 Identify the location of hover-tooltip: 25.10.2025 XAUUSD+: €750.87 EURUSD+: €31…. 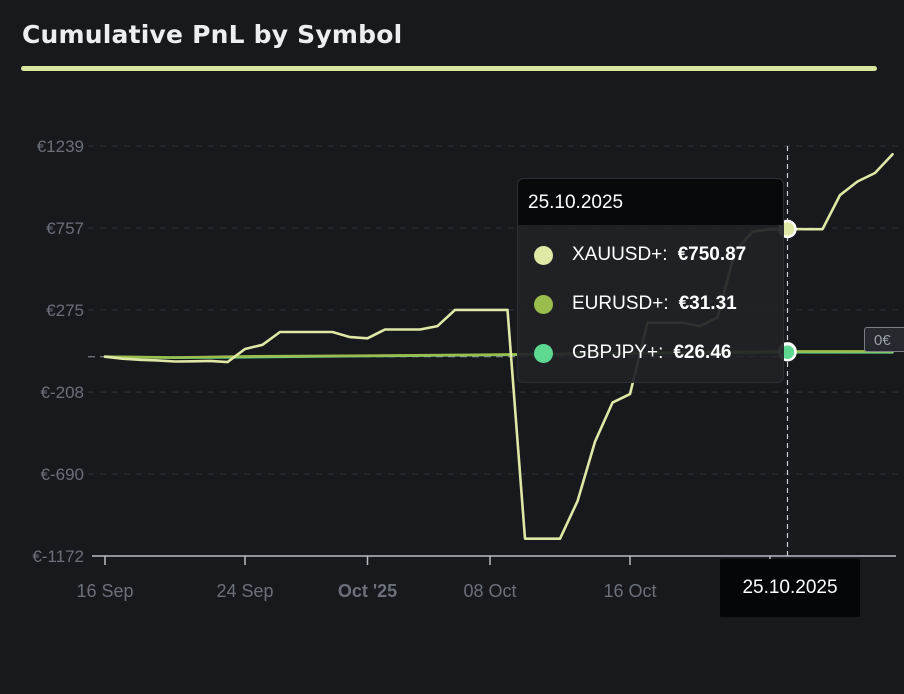
(650, 280).